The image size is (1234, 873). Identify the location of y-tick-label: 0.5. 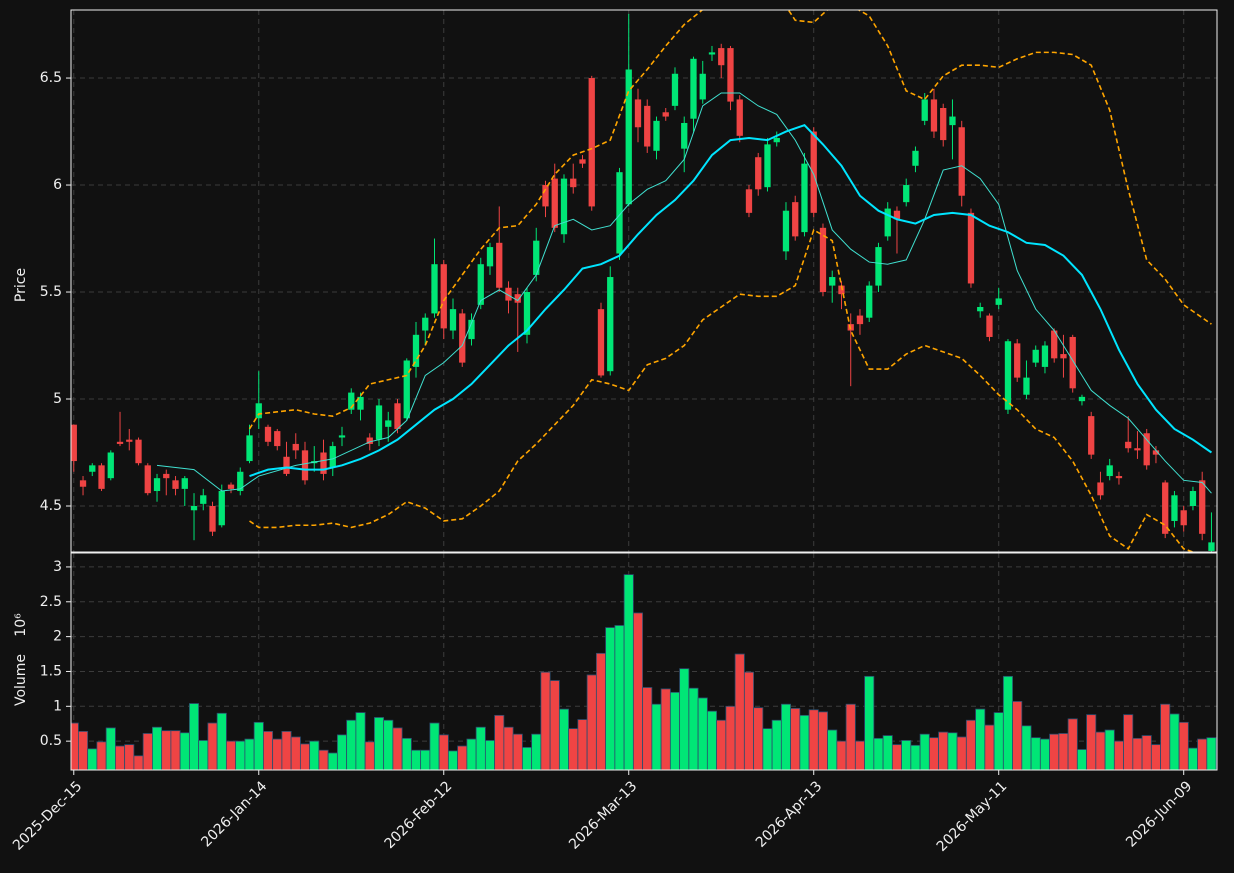
(51, 741).